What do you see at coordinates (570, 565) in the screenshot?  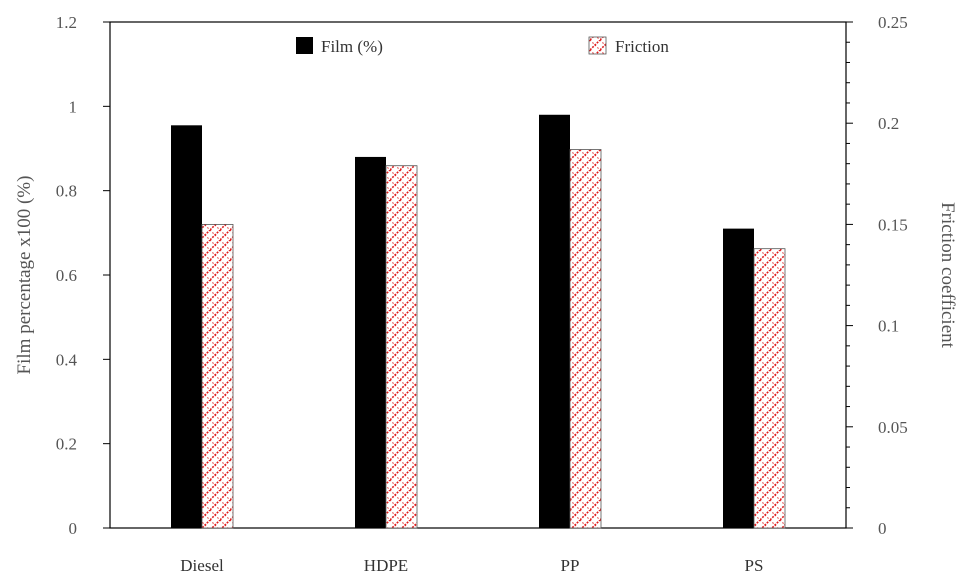 I see `category-label: PP` at bounding box center [570, 565].